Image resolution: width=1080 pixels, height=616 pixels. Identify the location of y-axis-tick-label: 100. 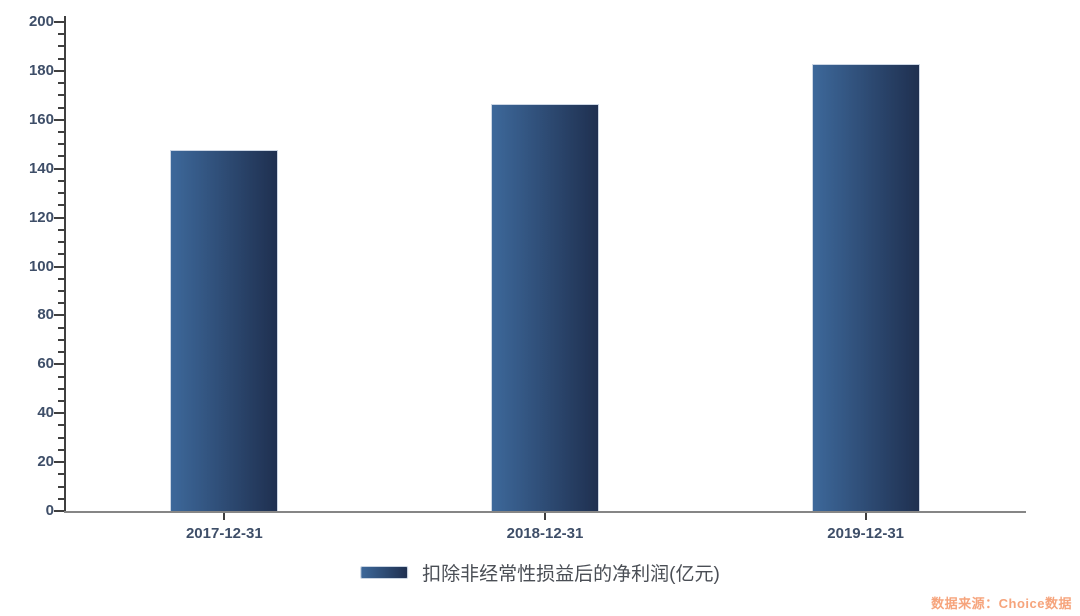
(41, 266).